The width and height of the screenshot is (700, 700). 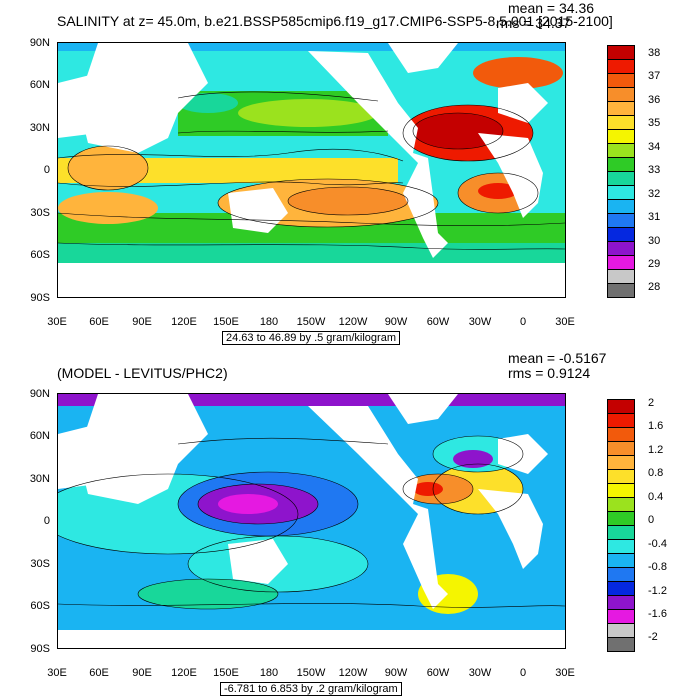 I want to click on colorbar-label: 28, so click(x=654, y=287).